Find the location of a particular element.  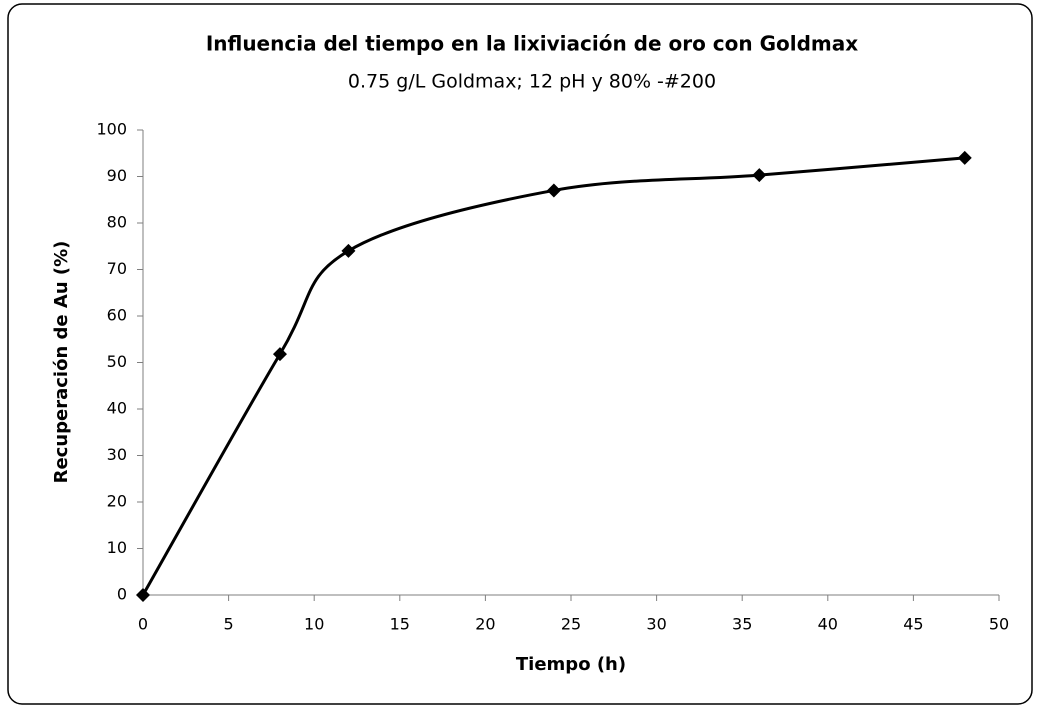

x-tick-label: 5 is located at coordinates (229, 624).